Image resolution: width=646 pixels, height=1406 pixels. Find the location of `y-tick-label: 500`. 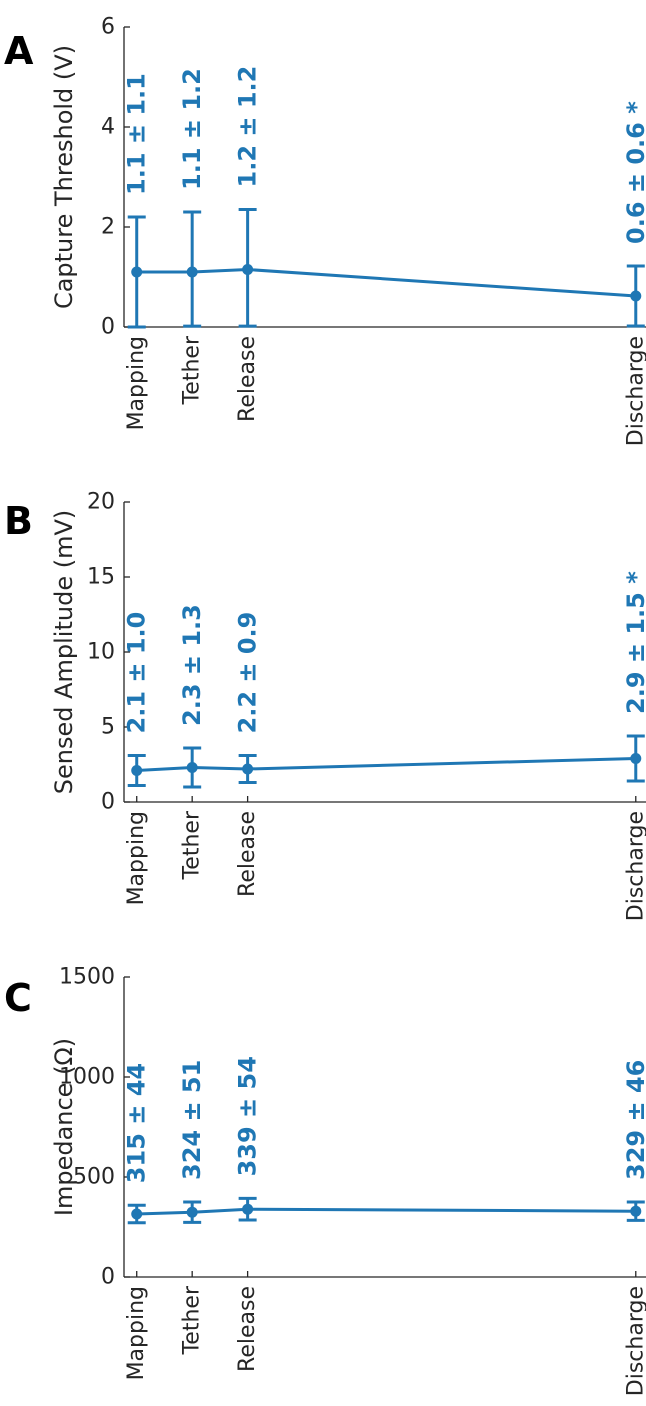

y-tick-label: 500 is located at coordinates (94, 1177).